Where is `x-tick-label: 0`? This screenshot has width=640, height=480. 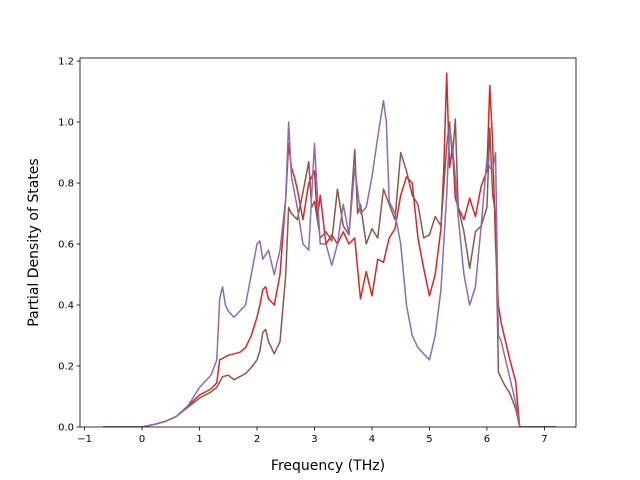
x-tick-label: 0 is located at coordinates (142, 439).